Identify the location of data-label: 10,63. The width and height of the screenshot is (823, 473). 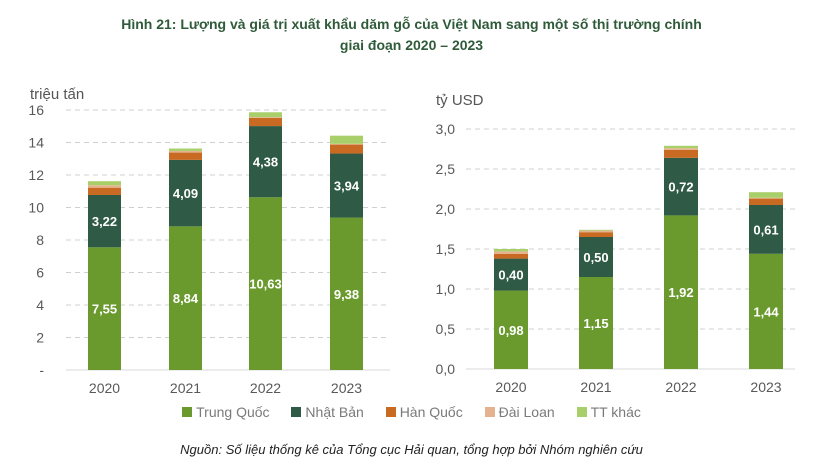
(265, 284).